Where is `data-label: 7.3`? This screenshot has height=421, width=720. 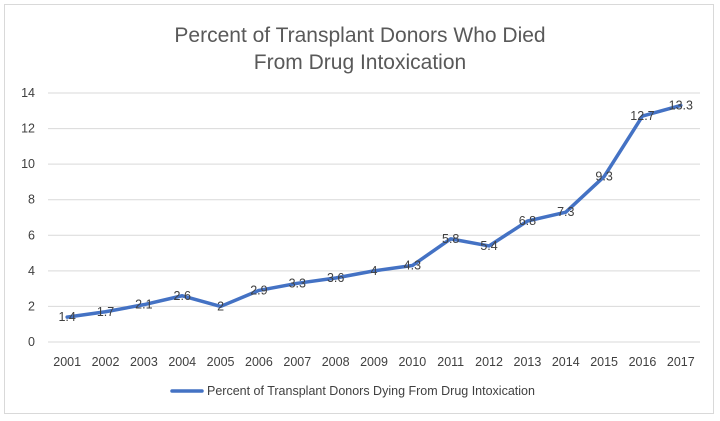
data-label: 7.3 is located at coordinates (565, 212).